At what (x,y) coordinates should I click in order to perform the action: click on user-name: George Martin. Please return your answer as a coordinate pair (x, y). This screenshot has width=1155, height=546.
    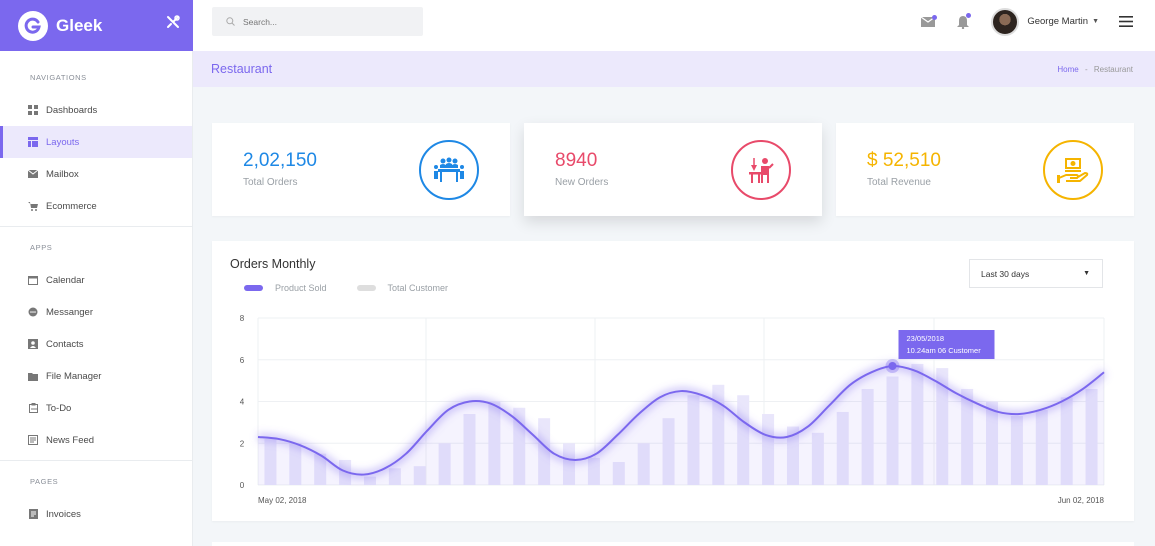
    Looking at the image, I should click on (1058, 21).